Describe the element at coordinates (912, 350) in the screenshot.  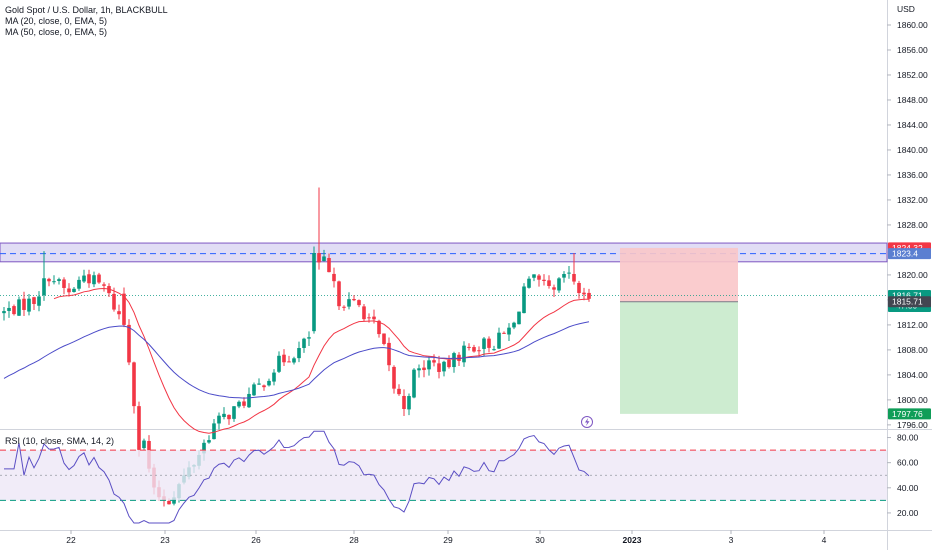
I see `price-tick-label: 1808.00` at that location.